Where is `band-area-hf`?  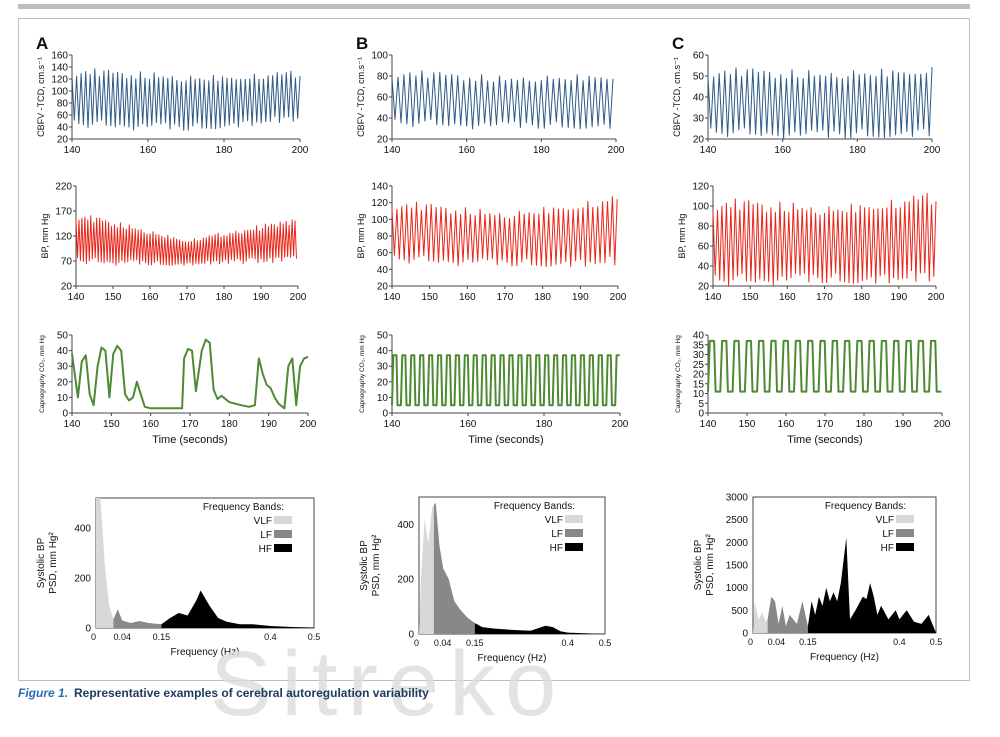
band-area-hf is located at coordinates (871, 585).